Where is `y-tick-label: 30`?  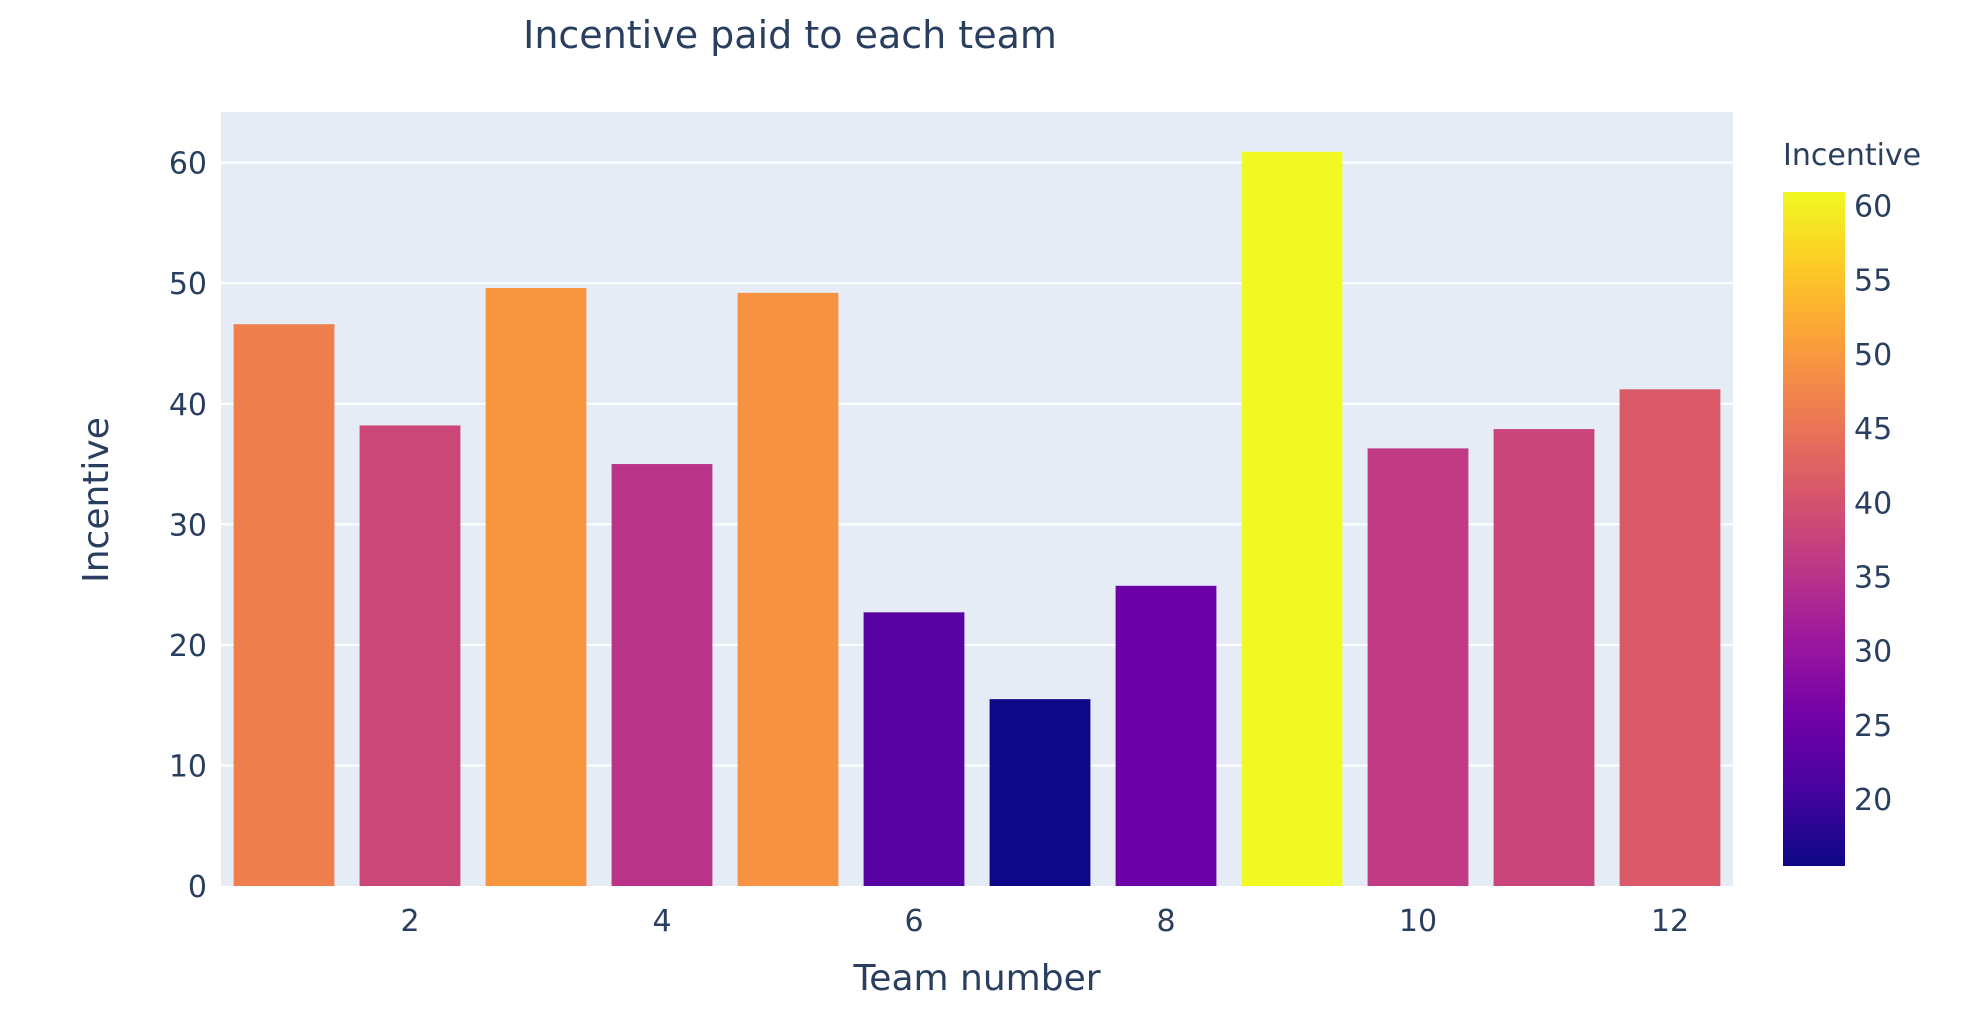
y-tick-label: 30 is located at coordinates (188, 525).